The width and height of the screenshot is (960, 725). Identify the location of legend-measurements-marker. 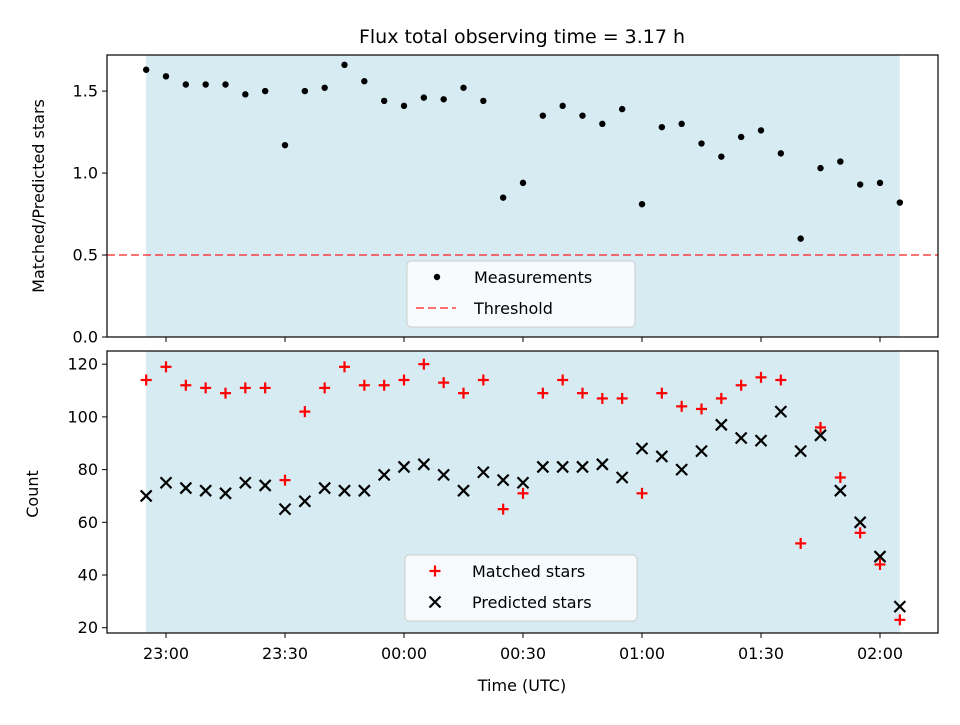
(437, 277).